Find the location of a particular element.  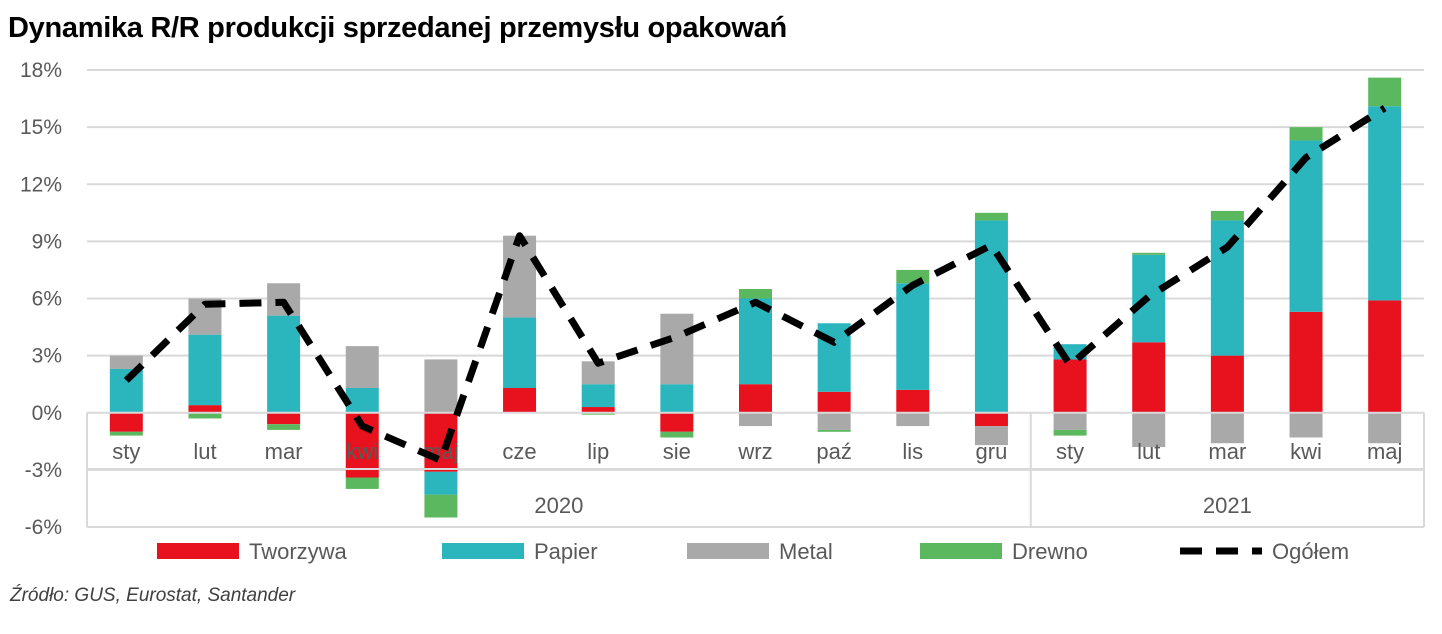

legend-label: Tworzywa is located at coordinates (298, 551).